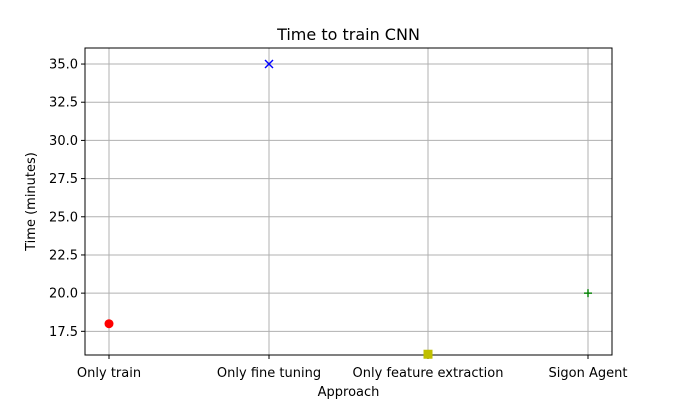  I want to click on y-tick-label: 25.0, so click(63, 217).